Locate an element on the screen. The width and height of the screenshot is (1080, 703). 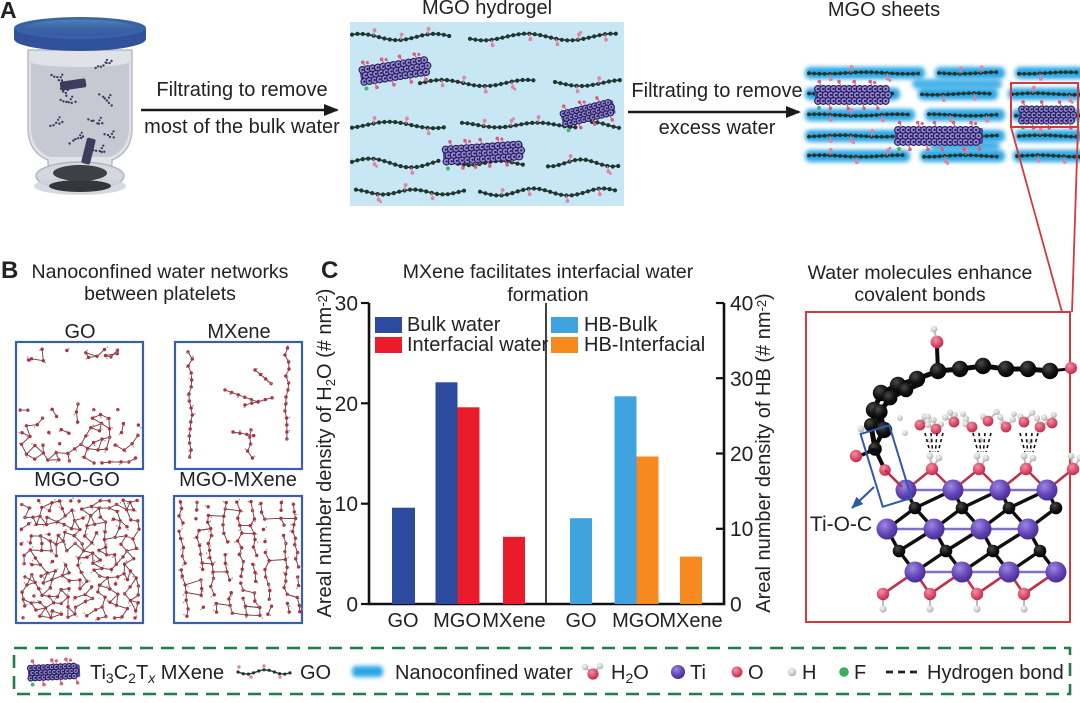
svg-text: C is located at coordinates (329, 270).